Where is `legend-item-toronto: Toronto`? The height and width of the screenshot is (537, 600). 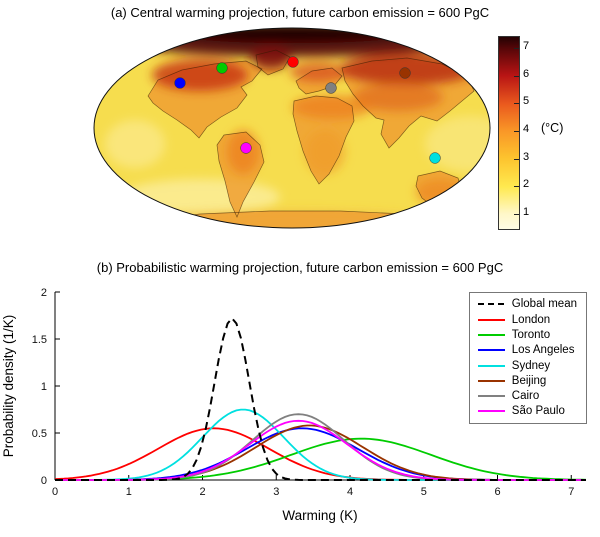
legend-item-toronto: Toronto is located at coordinates (527, 335).